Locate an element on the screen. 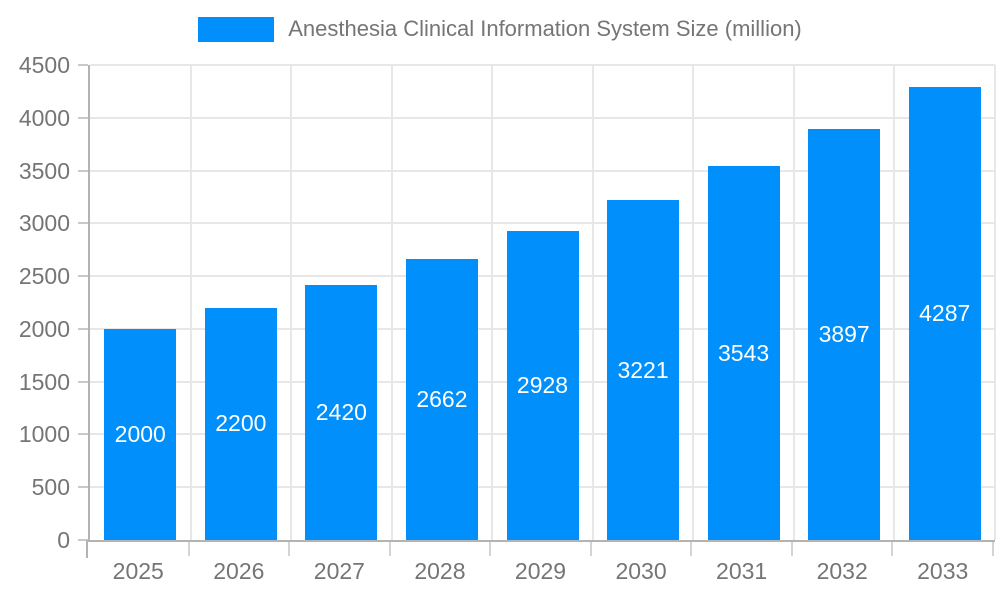 This screenshot has height=600, width=1000. bar: 4287 is located at coordinates (944, 313).